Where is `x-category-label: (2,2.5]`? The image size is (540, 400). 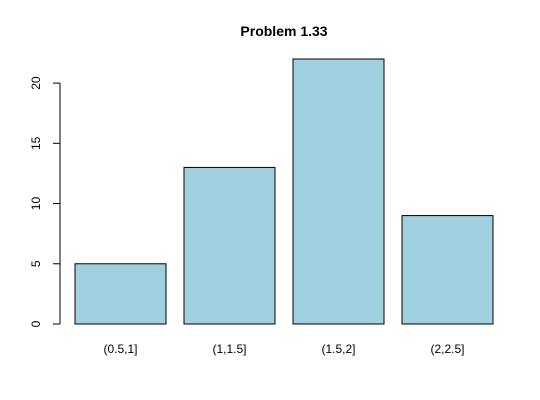
x-category-label: (2,2.5] is located at coordinates (447, 349).